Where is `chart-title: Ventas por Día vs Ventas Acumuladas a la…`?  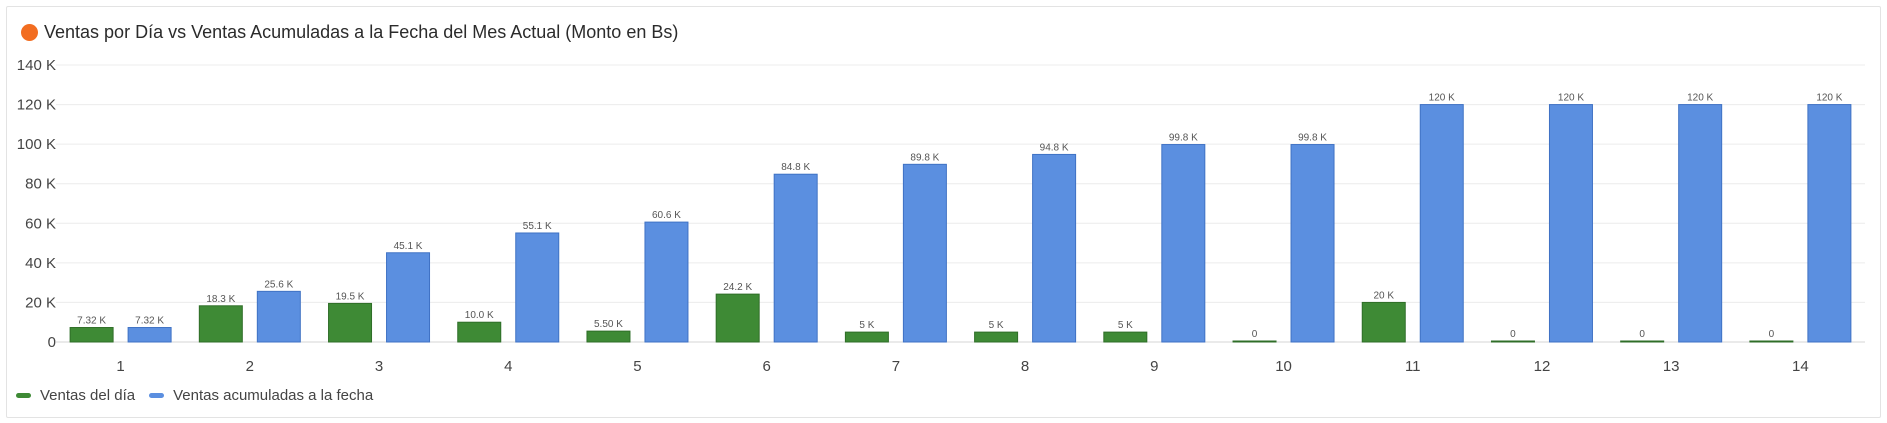
chart-title: Ventas por Día vs Ventas Acumuladas a la… is located at coordinates (361, 31).